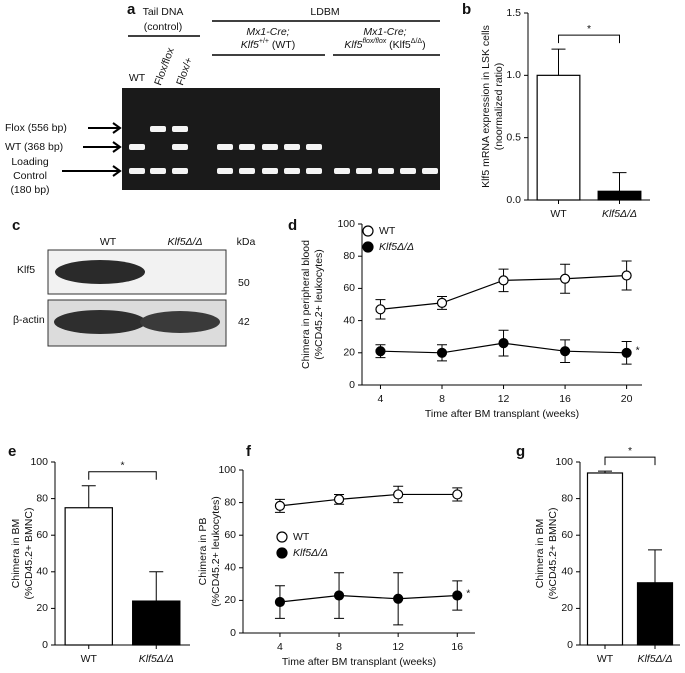  I want to click on y-tick-label: 1.0, so click(513, 75).